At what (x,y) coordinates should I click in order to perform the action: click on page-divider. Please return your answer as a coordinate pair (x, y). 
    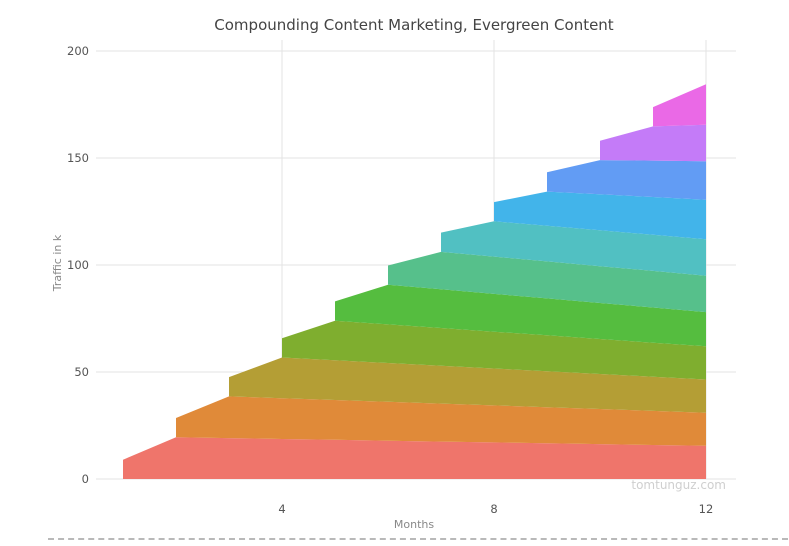
    Looking at the image, I should click on (418, 539).